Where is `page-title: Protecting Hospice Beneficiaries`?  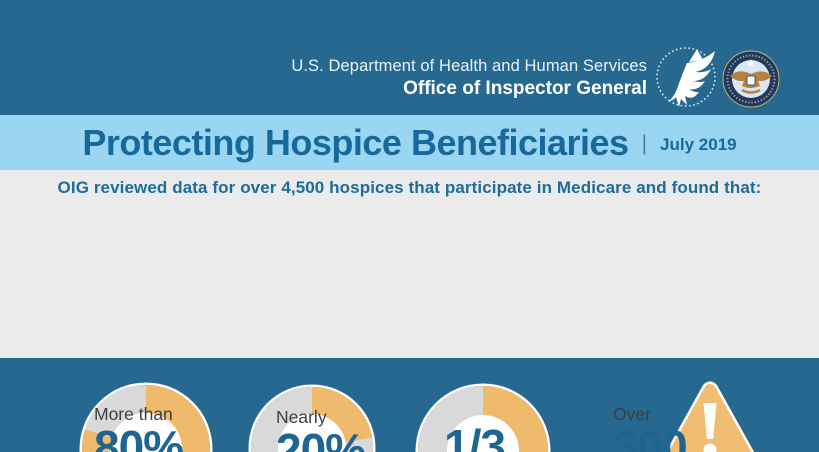
page-title: Protecting Hospice Beneficiaries is located at coordinates (355, 142).